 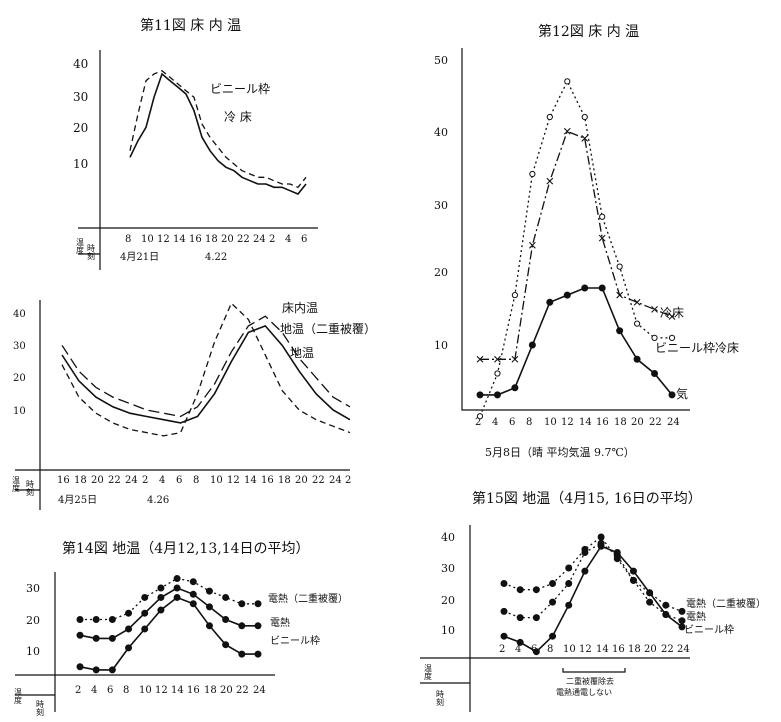 What do you see at coordinates (697, 348) in the screenshot?
I see `series-label: ビニール枠冷床` at bounding box center [697, 348].